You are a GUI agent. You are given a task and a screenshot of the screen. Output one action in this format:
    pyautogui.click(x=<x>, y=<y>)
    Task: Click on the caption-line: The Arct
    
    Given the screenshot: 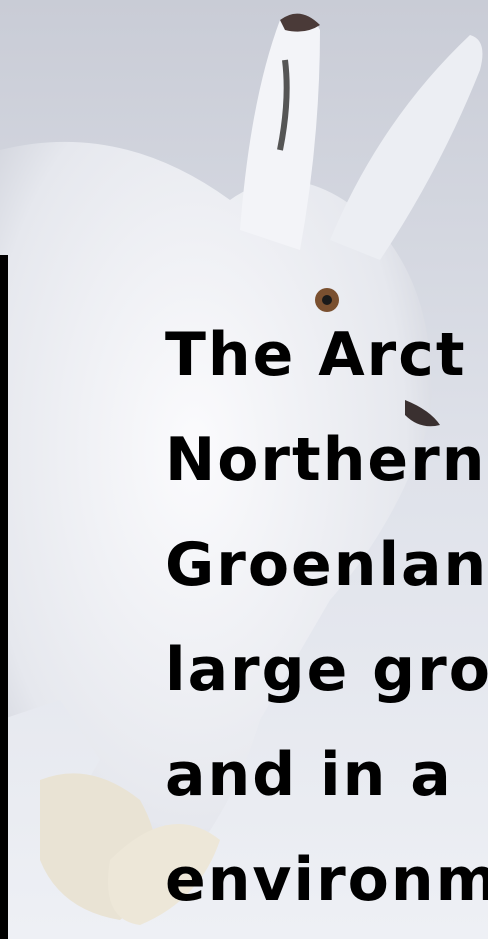 What is the action you would take?
    pyautogui.click(x=316, y=355)
    